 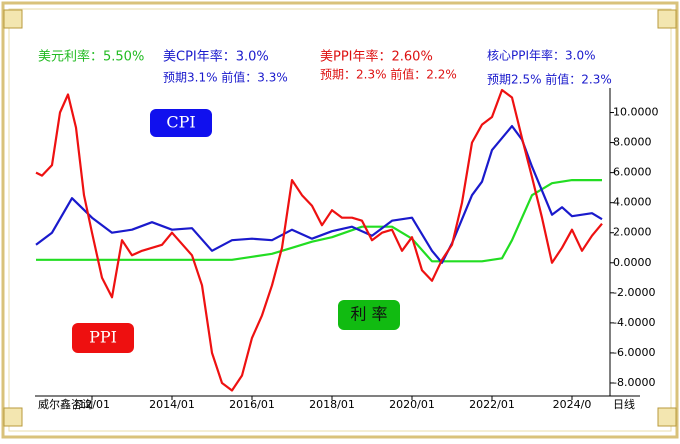 I want to click on rate-badge-text: 利 率, so click(x=368, y=314).